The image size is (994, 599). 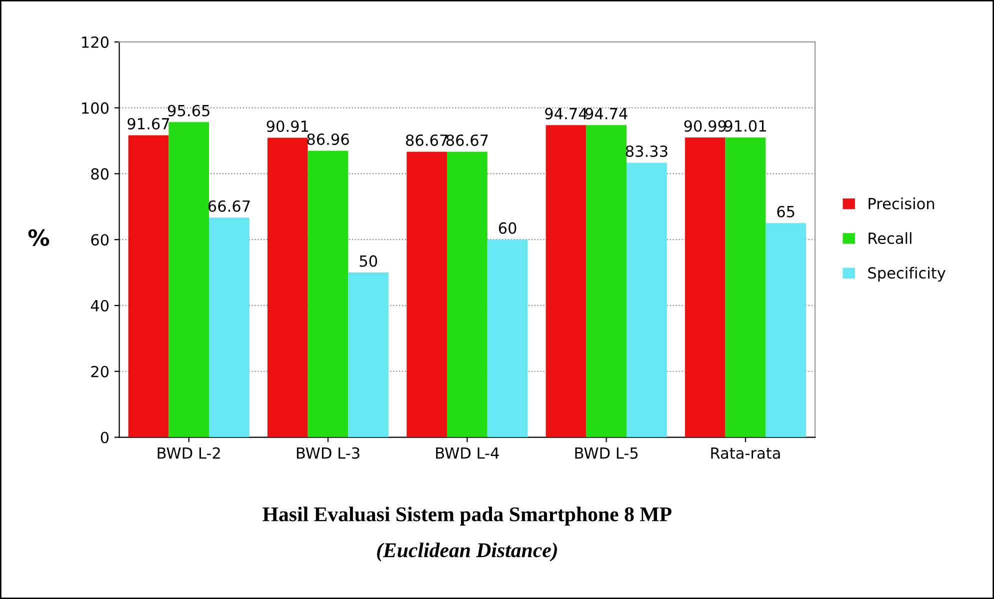 What do you see at coordinates (606, 453) in the screenshot?
I see `x-tick-label: BWD L-5` at bounding box center [606, 453].